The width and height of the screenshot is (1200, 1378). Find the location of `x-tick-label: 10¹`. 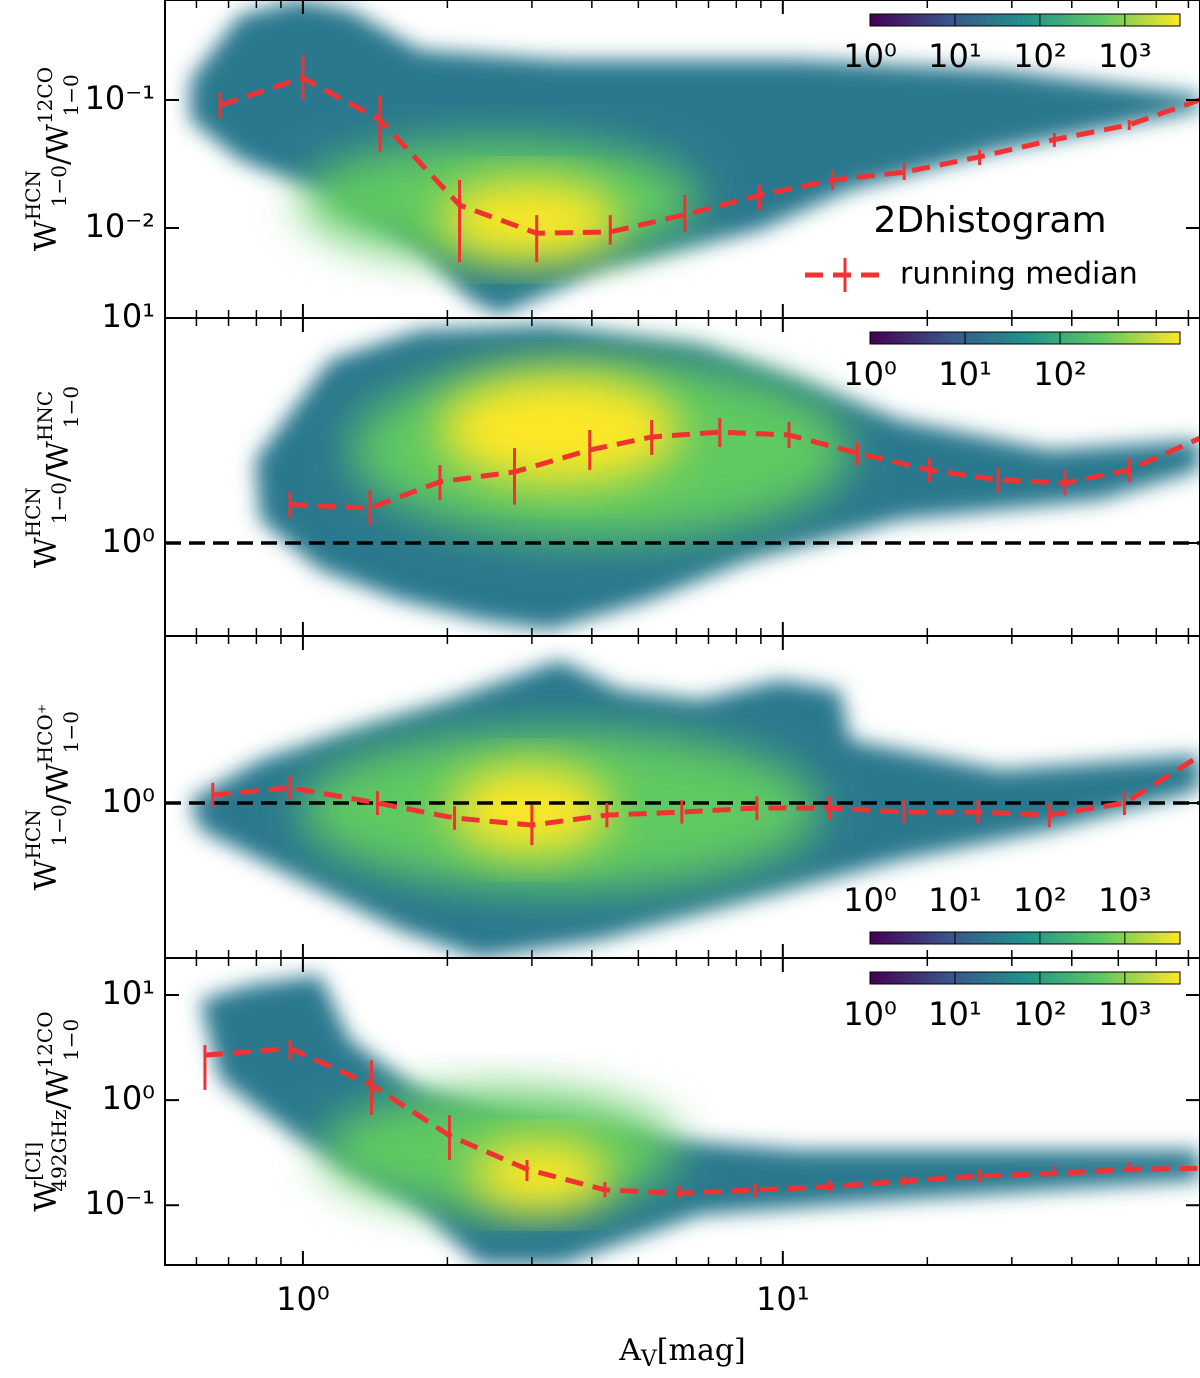

x-tick-label: 10¹ is located at coordinates (783, 1299).